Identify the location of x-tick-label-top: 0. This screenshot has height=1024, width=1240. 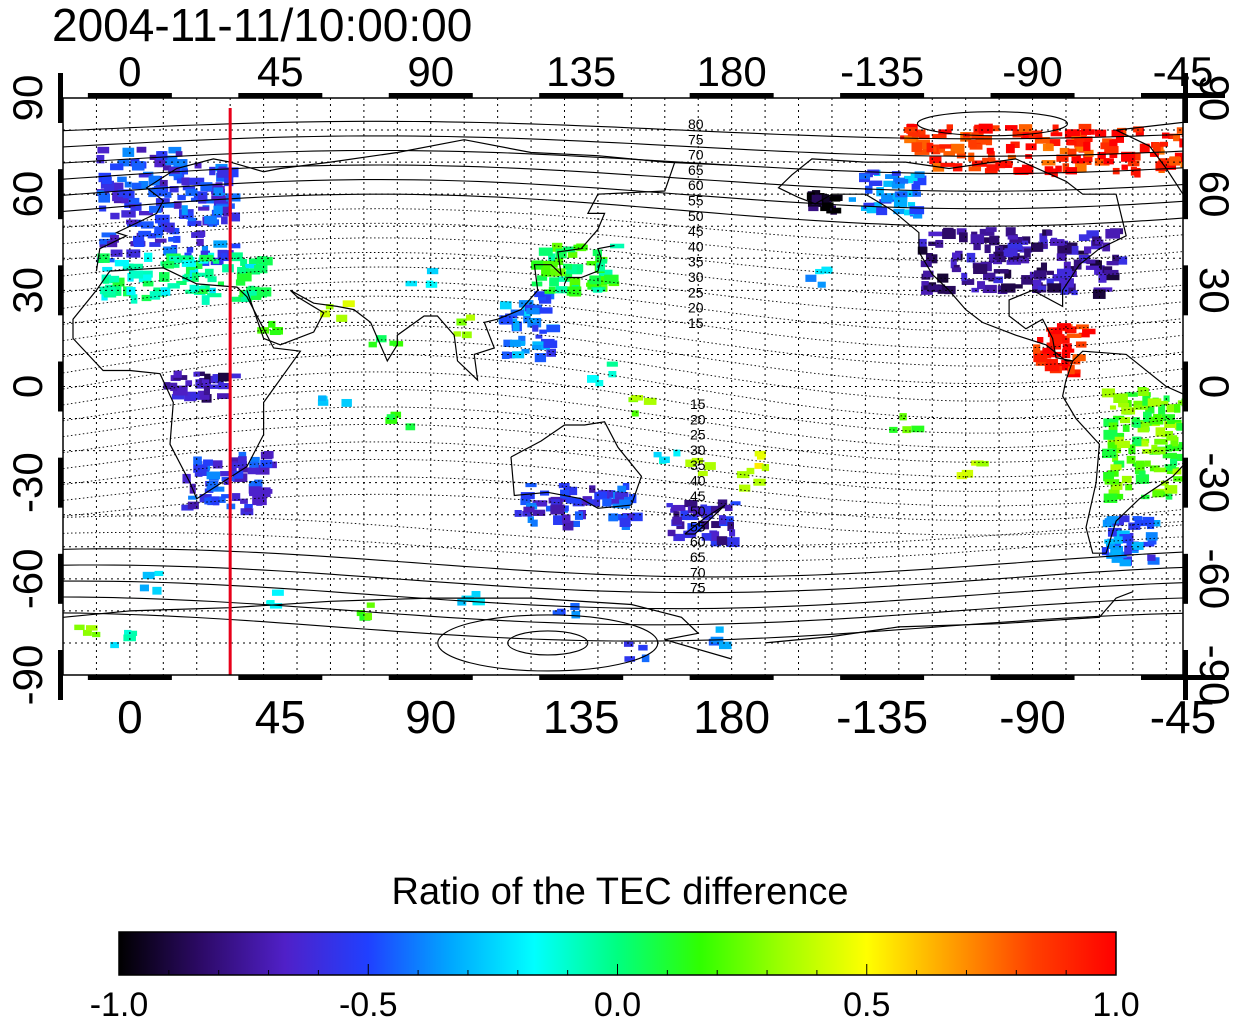
(129, 71).